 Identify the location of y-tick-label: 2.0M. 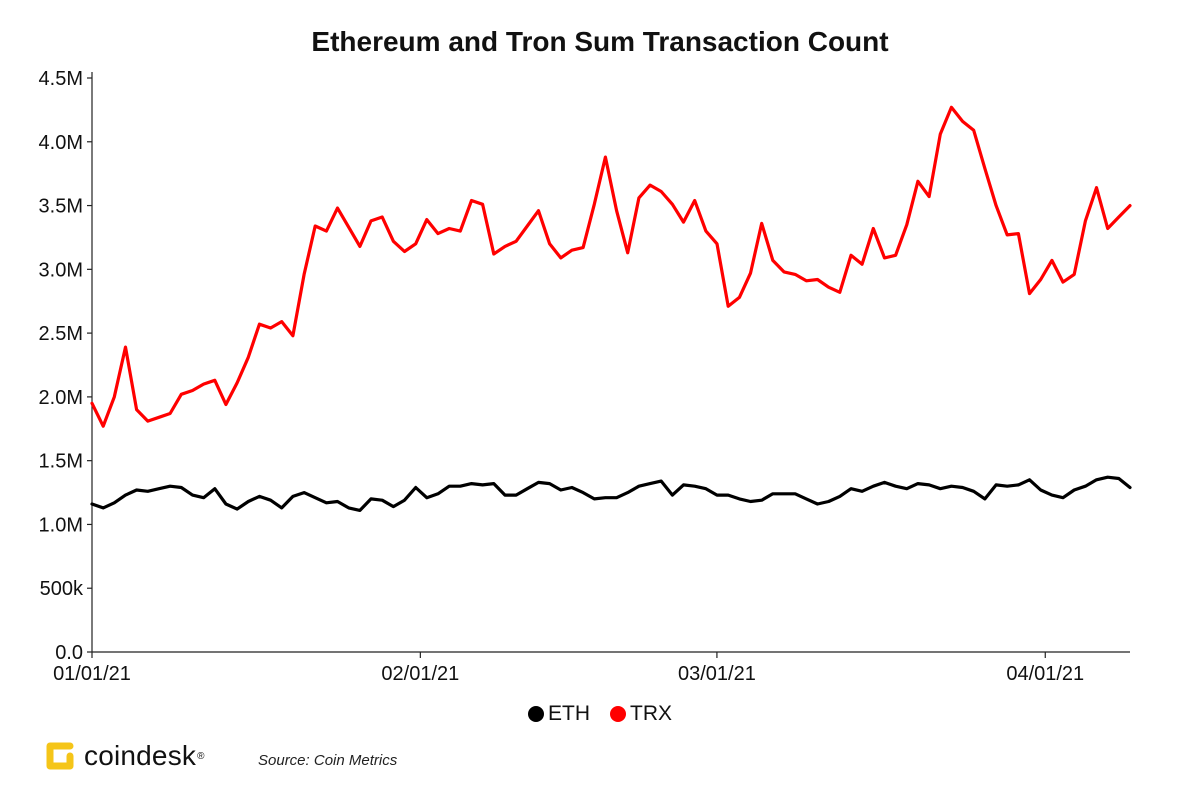
(61, 398).